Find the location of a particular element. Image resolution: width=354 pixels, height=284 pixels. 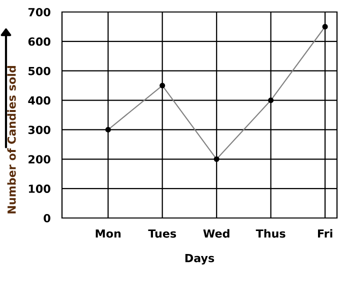

y-tick-label: 400 is located at coordinates (39, 100).